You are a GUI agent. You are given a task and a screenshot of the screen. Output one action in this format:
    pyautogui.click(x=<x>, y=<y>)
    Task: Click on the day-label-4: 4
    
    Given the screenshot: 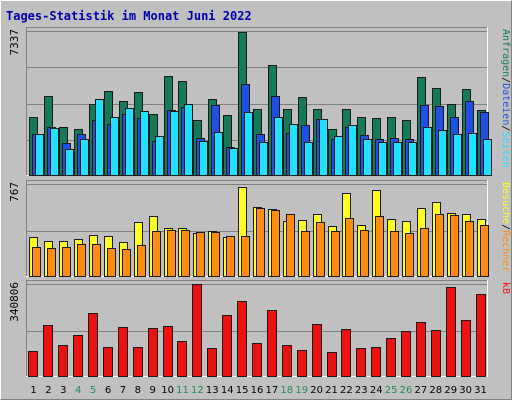 What is the action you would take?
    pyautogui.click(x=78, y=390)
    